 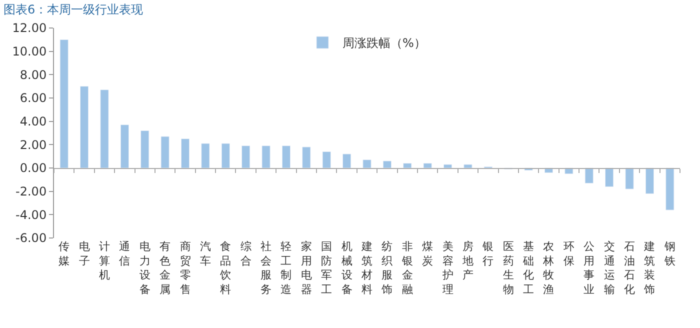 What do you see at coordinates (31, 191) in the screenshot?
I see `y-tick-label: -2.00` at bounding box center [31, 191].